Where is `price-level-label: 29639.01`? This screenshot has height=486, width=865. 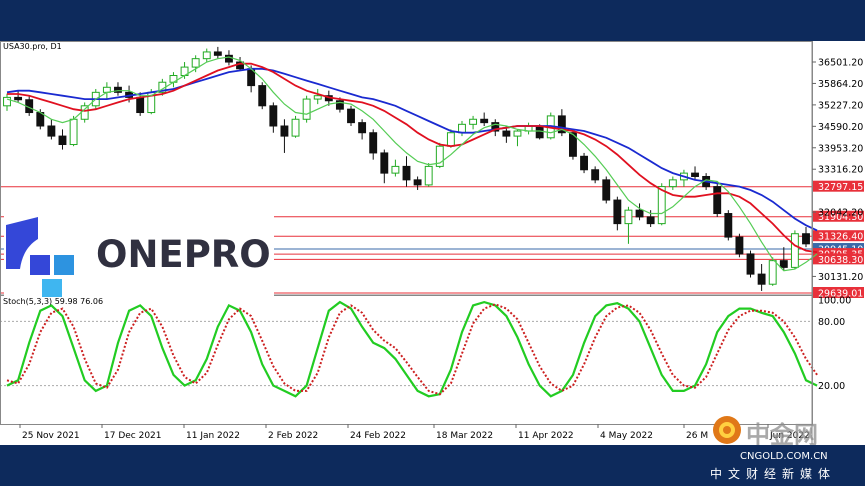 price-level-label: 29639.01 is located at coordinates (840, 294).